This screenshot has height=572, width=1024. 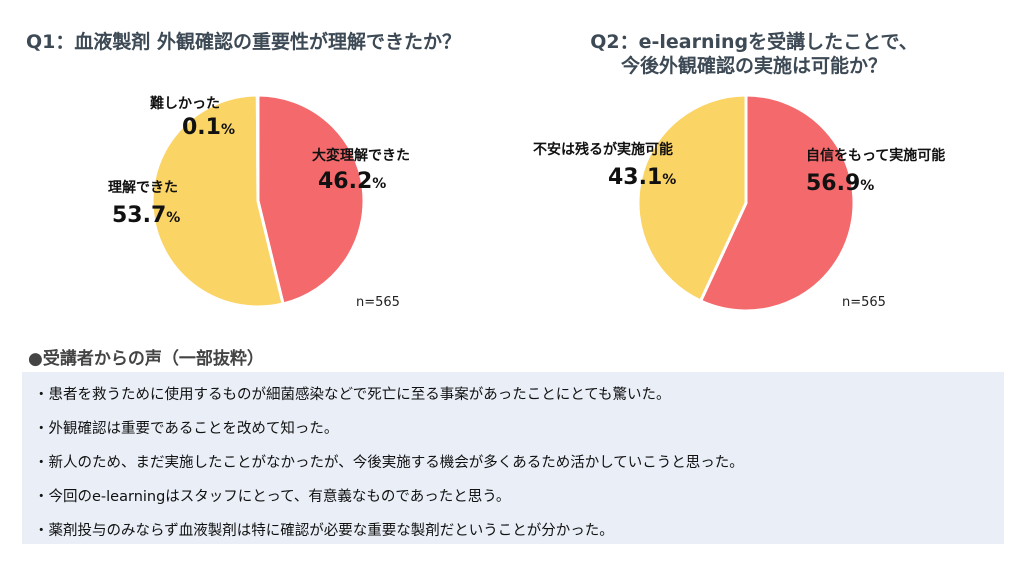 I want to click on q1-value-2: 0.1, so click(x=201, y=127).